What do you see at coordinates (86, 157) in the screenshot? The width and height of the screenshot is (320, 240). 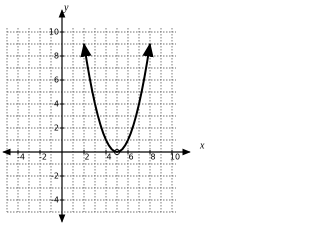 I see `x-tick-label: 2` at bounding box center [86, 157].